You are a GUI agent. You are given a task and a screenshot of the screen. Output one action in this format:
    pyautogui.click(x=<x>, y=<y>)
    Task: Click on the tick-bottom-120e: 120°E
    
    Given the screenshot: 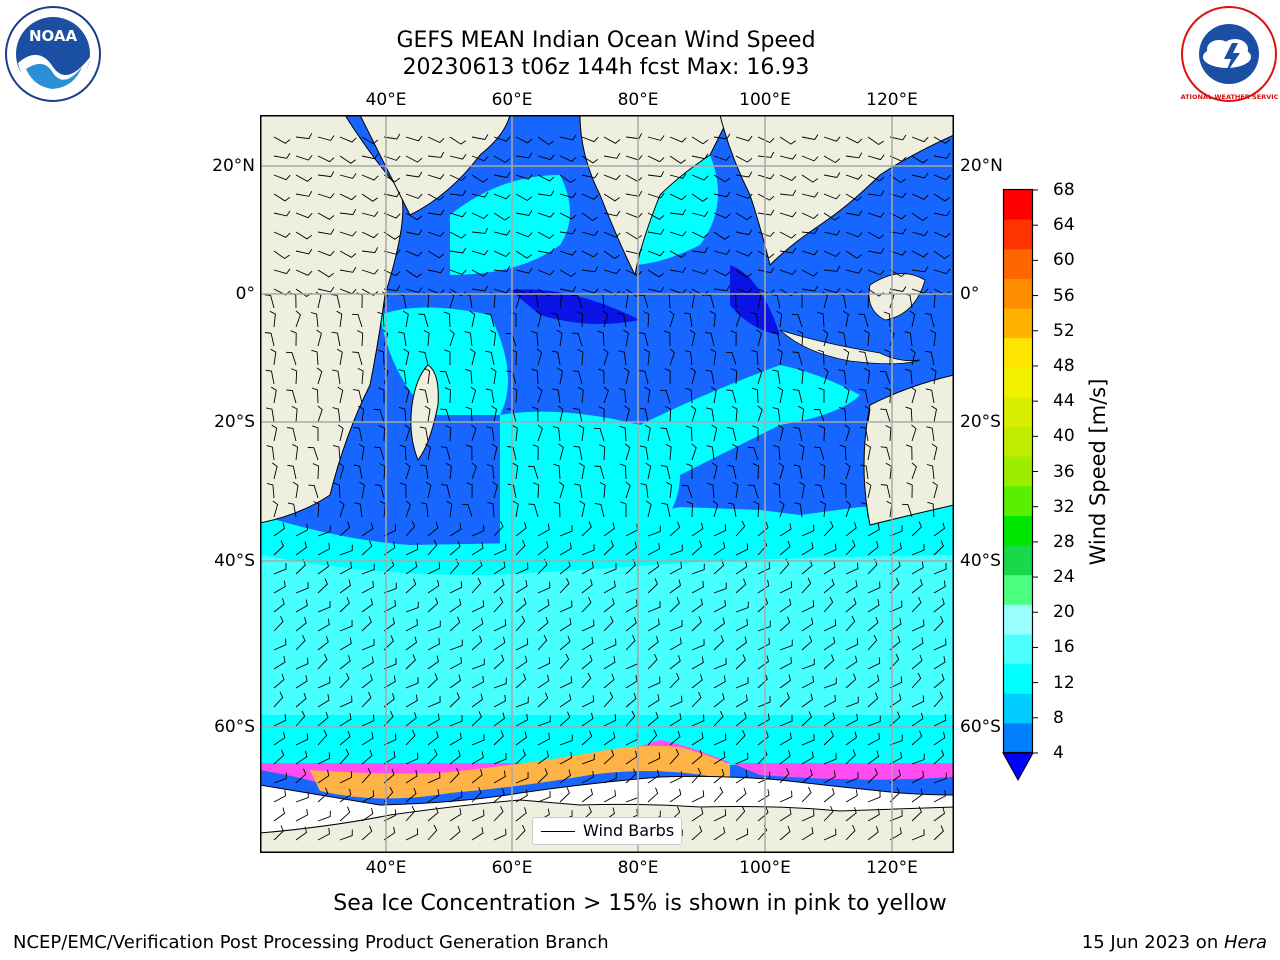 What is the action you would take?
    pyautogui.click(x=892, y=868)
    